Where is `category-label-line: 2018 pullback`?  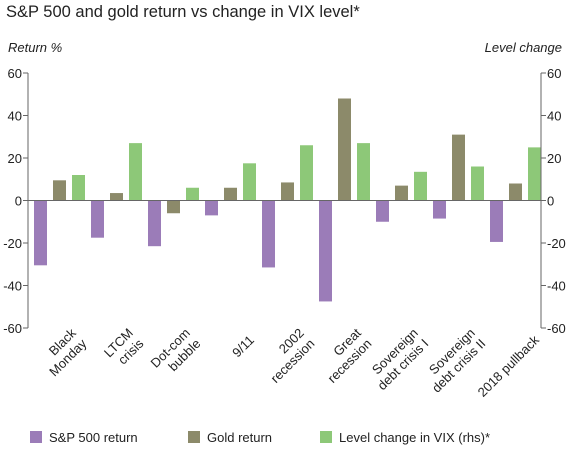 category-label-line: 2018 pullback is located at coordinates (509, 366).